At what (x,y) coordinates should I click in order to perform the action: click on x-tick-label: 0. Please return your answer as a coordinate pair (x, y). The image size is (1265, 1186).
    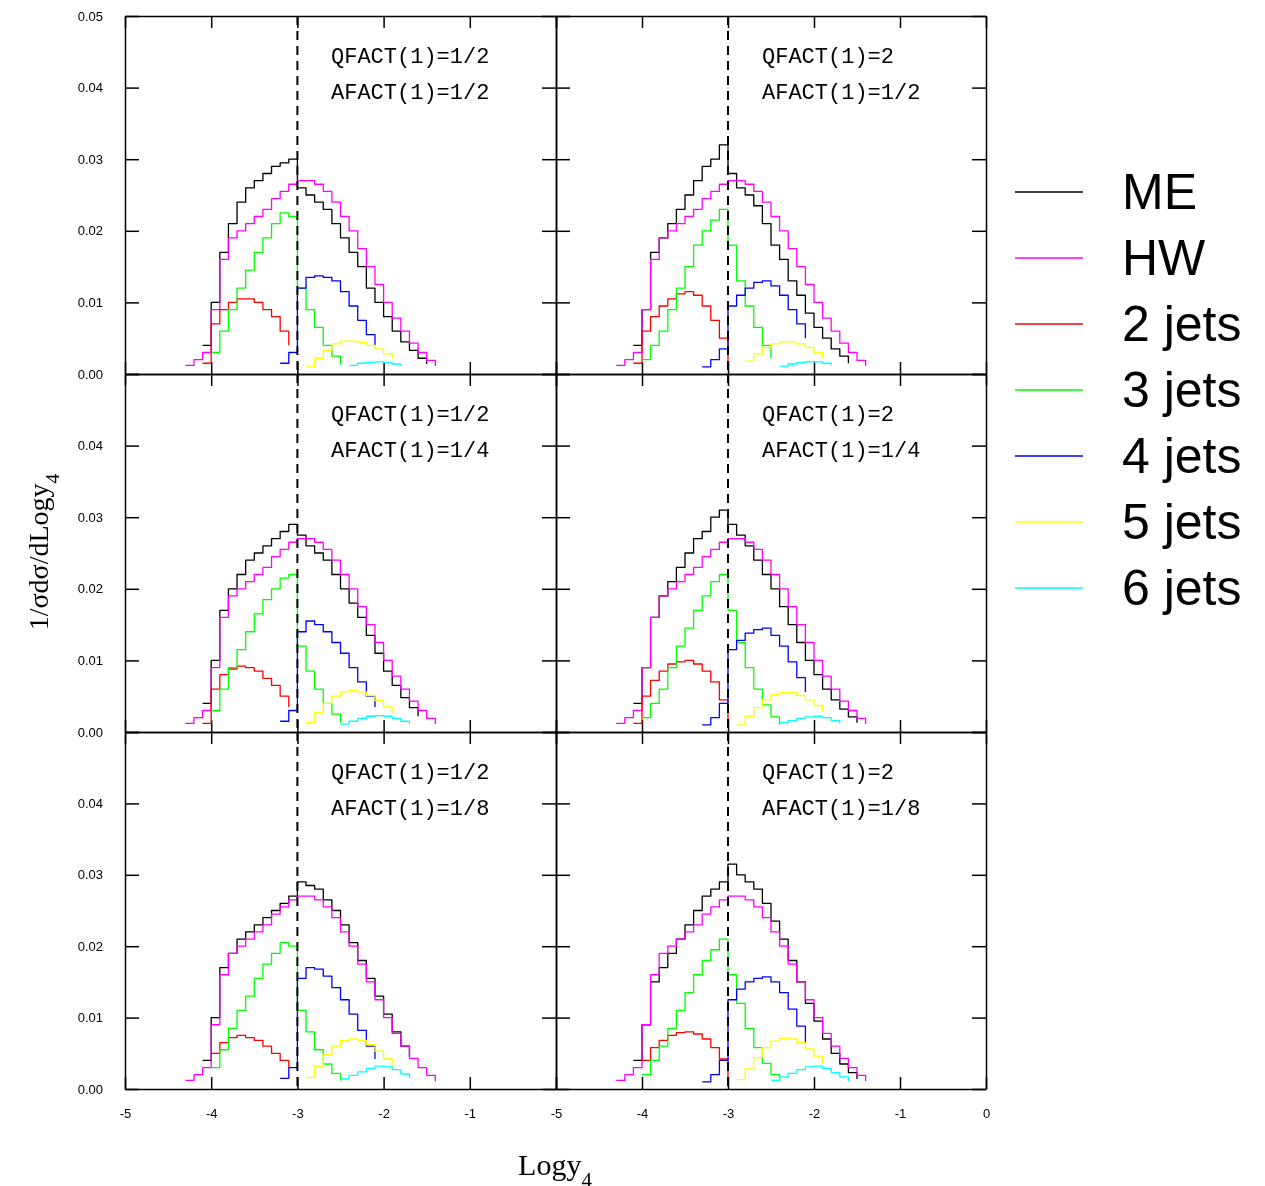
    Looking at the image, I should click on (986, 1114).